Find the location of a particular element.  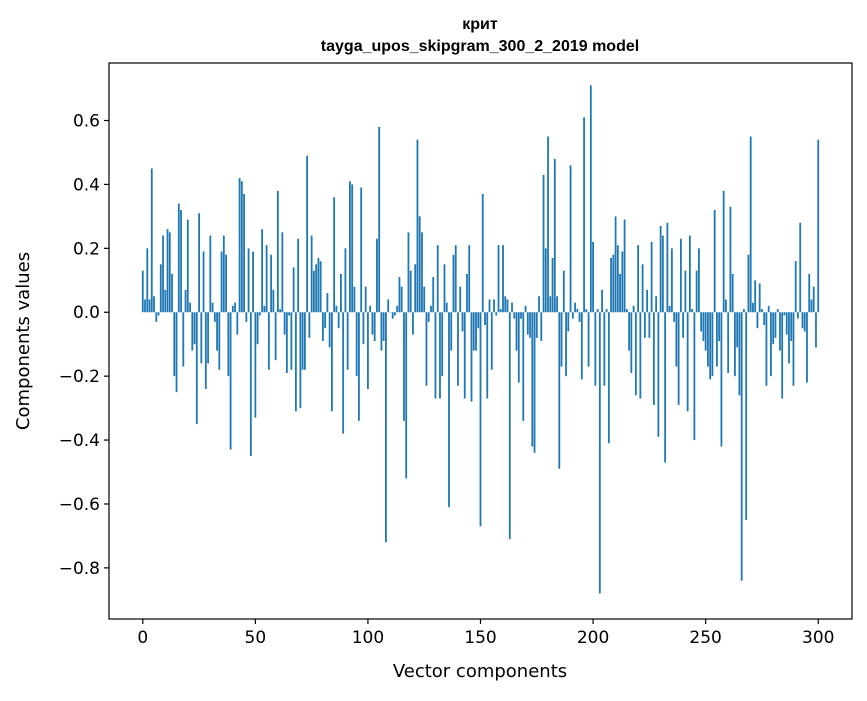

y-tick-label: 0.2 is located at coordinates (86, 249).